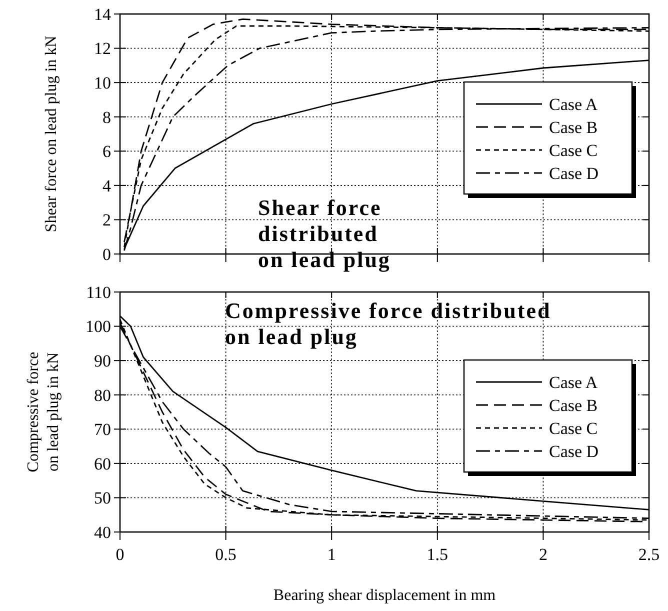 The height and width of the screenshot is (611, 668). I want to click on y-axis-title: Compressive force on lead plug in kN, so click(43, 412).